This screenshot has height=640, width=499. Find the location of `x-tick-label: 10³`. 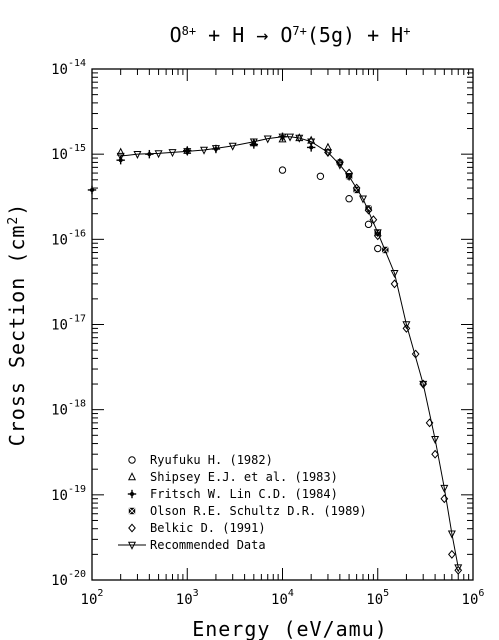

x-tick-label: 10³ is located at coordinates (187, 598).